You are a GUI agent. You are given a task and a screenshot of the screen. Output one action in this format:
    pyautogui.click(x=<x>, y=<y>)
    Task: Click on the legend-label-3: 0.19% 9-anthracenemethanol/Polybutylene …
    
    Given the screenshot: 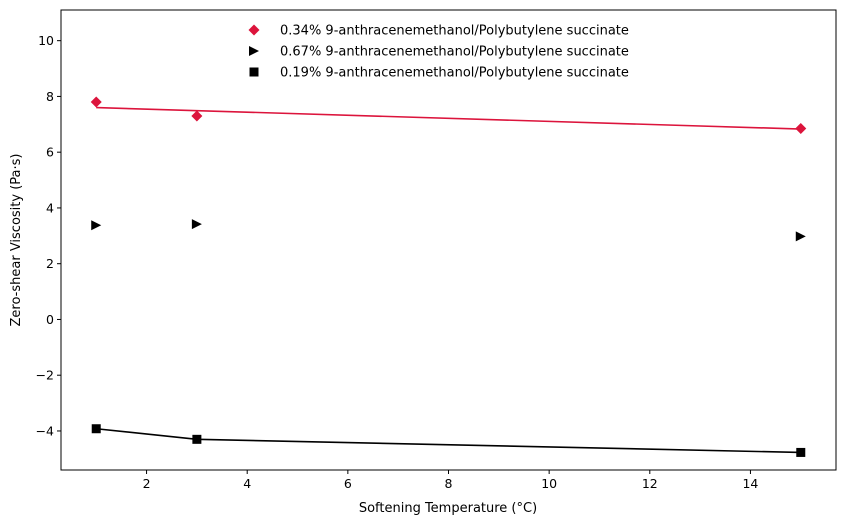 What is the action you would take?
    pyautogui.click(x=454, y=73)
    